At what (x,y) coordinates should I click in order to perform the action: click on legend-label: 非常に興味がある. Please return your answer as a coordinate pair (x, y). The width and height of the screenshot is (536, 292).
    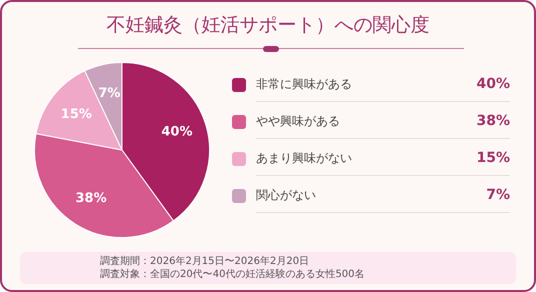
    Looking at the image, I should click on (304, 84).